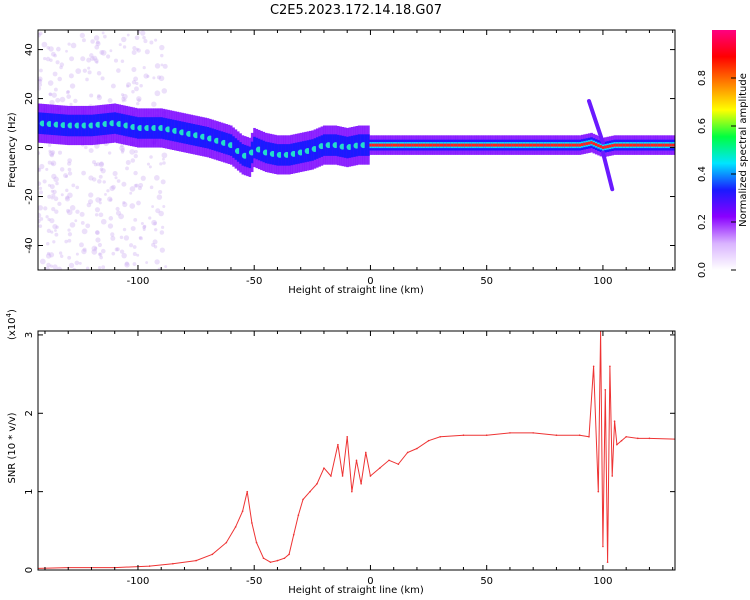 Image resolution: width=750 pixels, height=600 pixels. Describe the element at coordinates (254, 281) in the screenshot. I see `x-tick-label: -50` at that location.